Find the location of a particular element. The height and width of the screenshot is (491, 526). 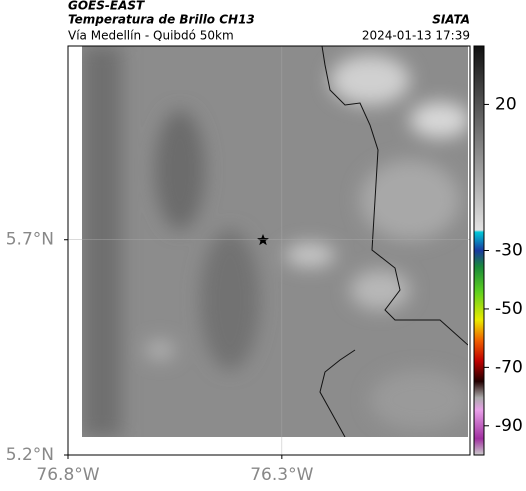

subtitle: Vía Medellín - Quibdó 50km is located at coordinates (151, 36).